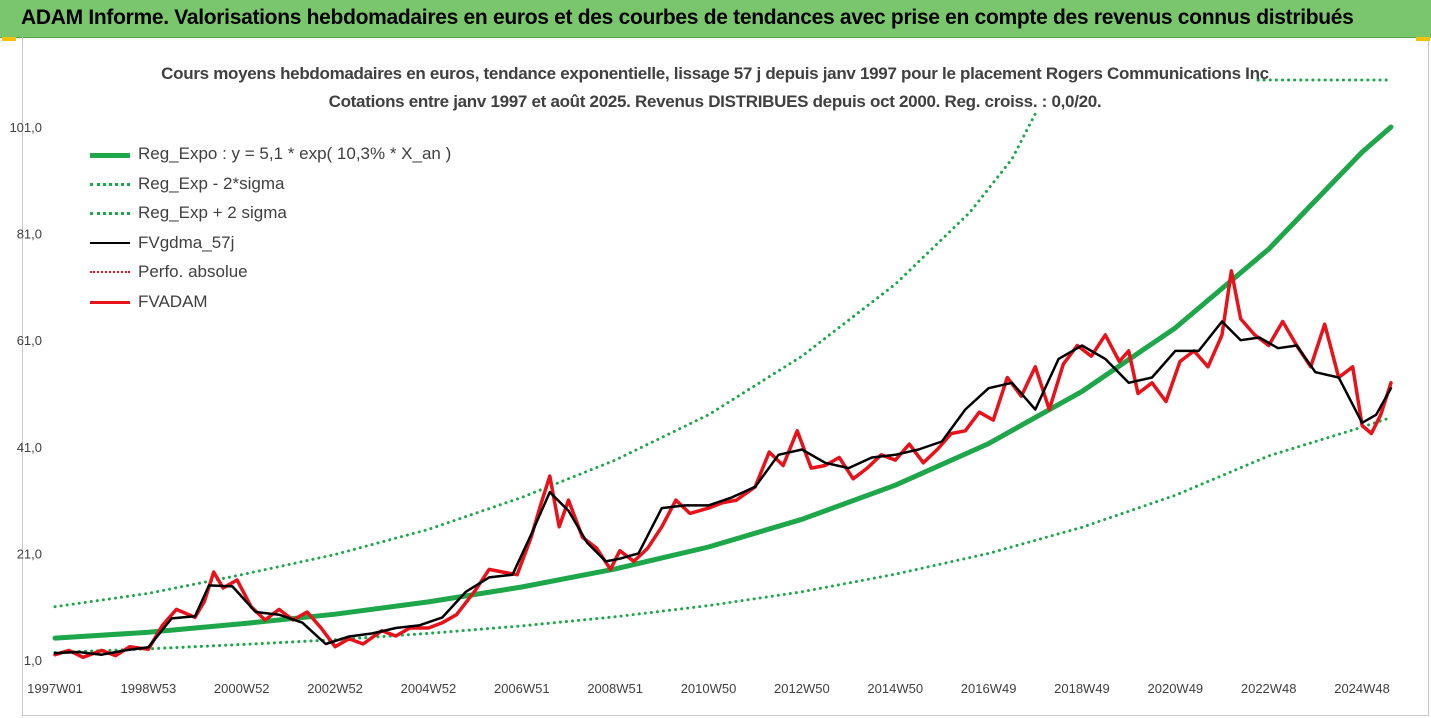  I want to click on x-tick-label: 2024W48, so click(1362, 688).